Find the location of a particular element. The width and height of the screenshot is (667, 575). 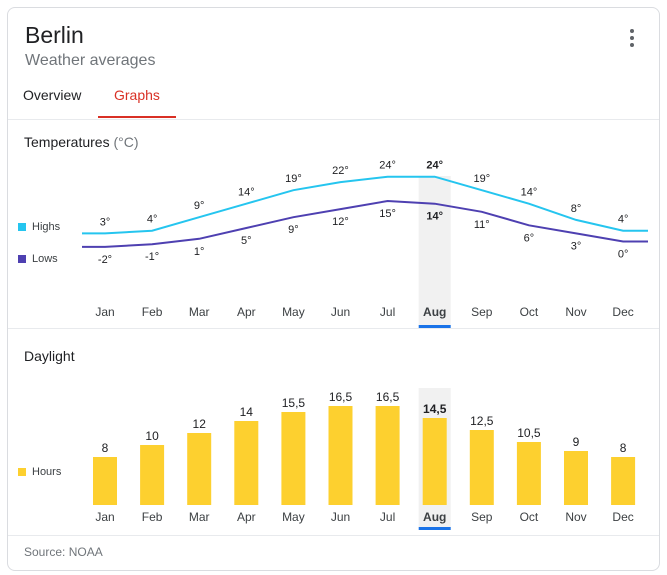

daylight-data-label: 10 is located at coordinates (152, 436).